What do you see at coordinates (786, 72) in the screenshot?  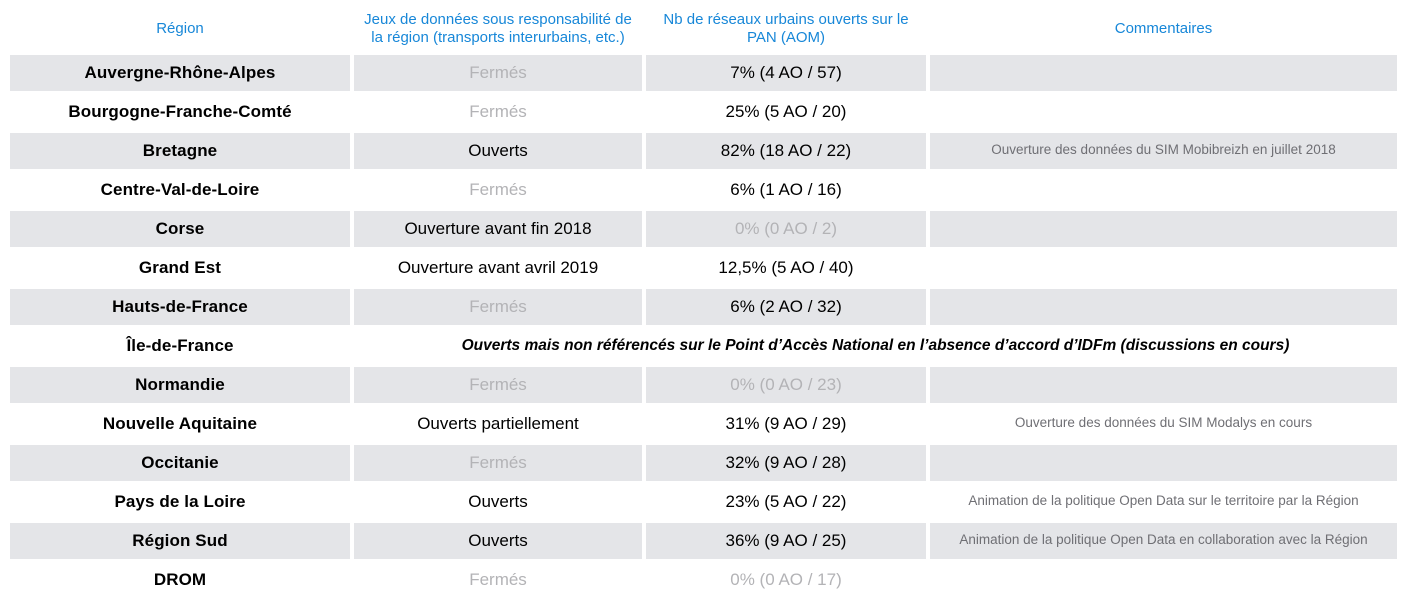 I see `network-cell: 7% (4 AO / 57)` at bounding box center [786, 72].